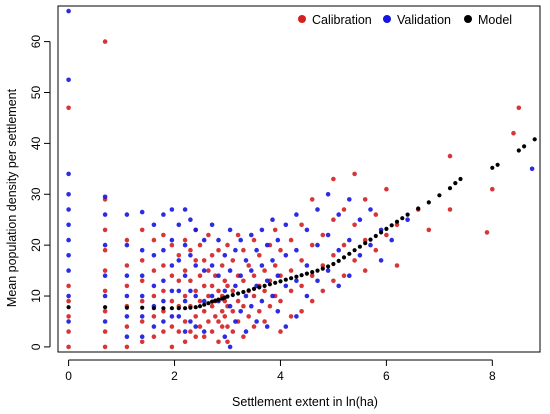  Describe the element at coordinates (174, 376) in the screenshot. I see `x-tick-label: 2` at that location.